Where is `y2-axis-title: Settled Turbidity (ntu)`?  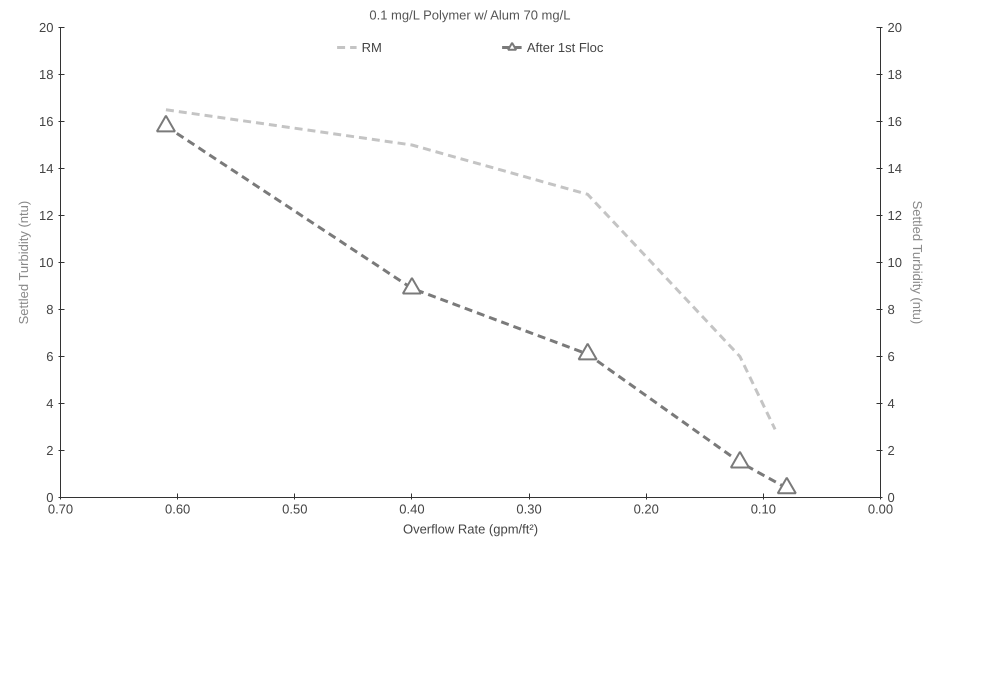 y2-axis-title: Settled Turbidity (ntu) is located at coordinates (917, 262).